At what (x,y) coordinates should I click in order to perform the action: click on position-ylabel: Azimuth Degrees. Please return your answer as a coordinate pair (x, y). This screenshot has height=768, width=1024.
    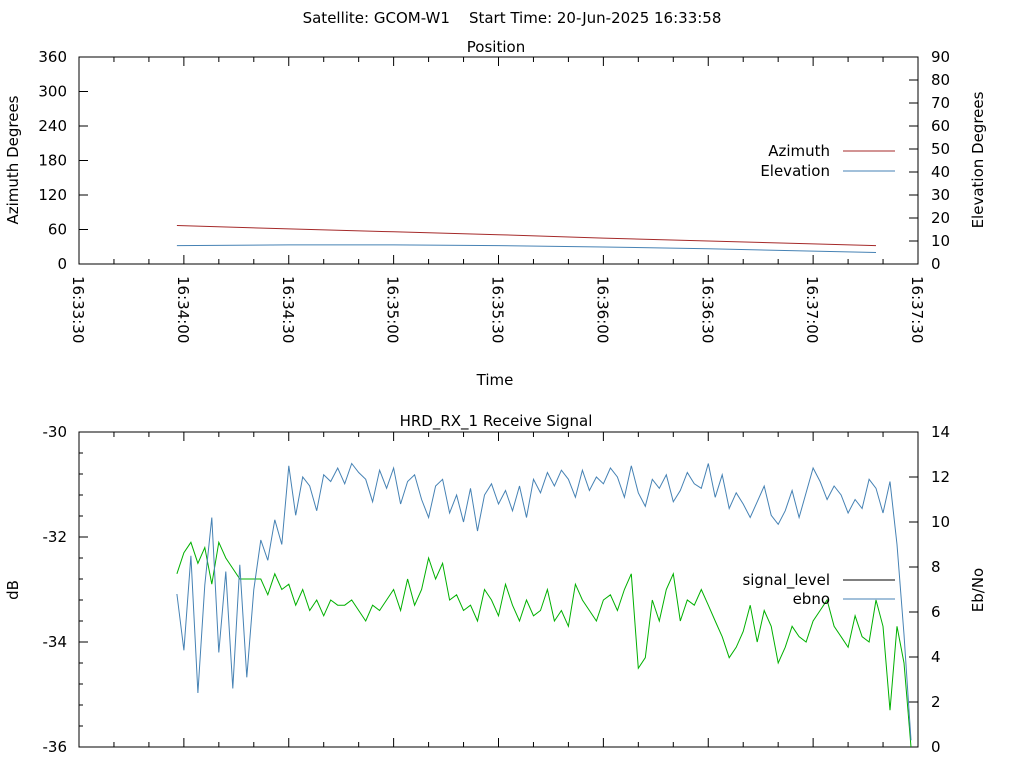
    Looking at the image, I should click on (13, 159).